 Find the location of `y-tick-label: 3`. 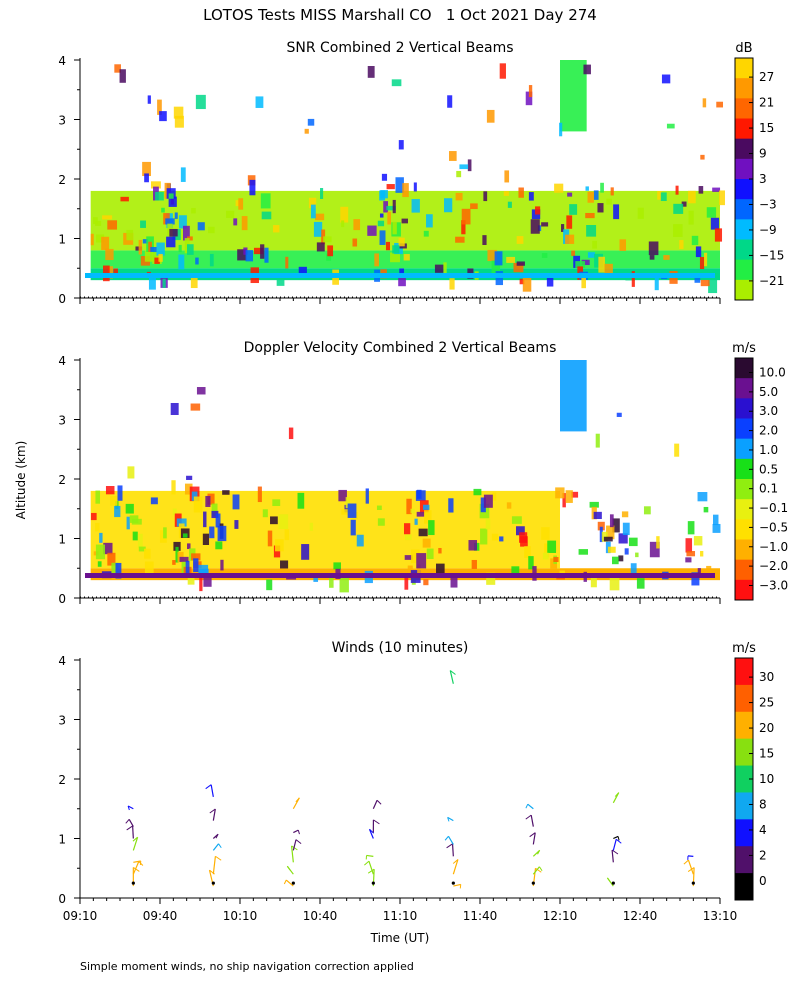

y-tick-label: 3 is located at coordinates (62, 421).